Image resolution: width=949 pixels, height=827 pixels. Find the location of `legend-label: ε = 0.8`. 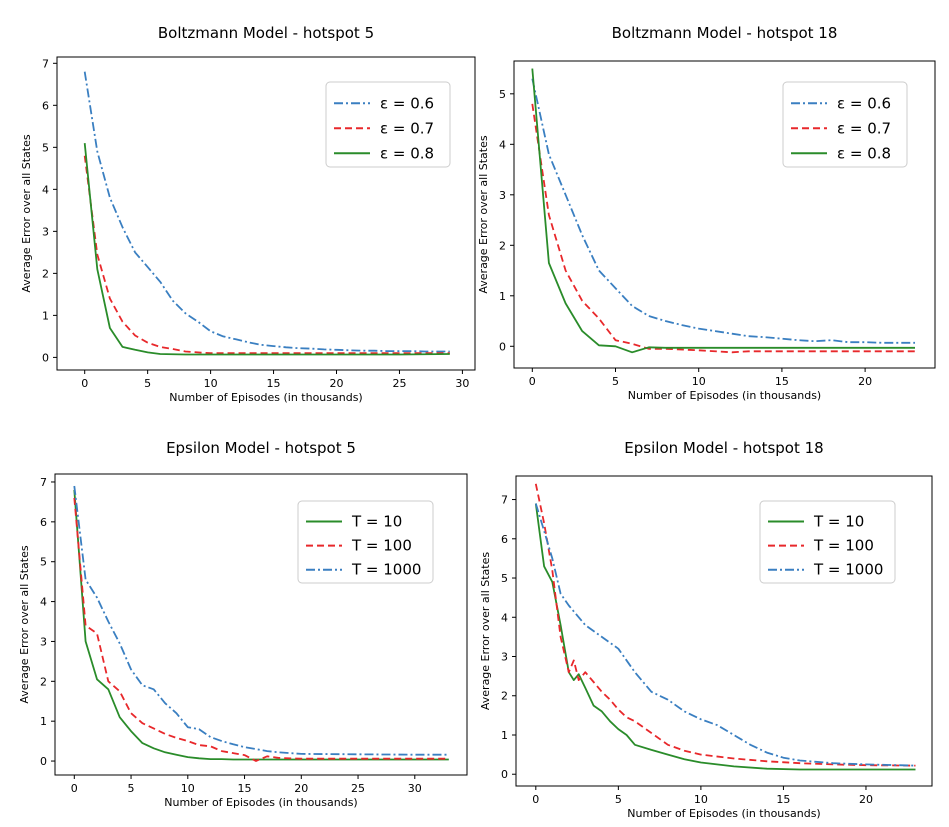

legend-label: ε = 0.8 is located at coordinates (407, 153).